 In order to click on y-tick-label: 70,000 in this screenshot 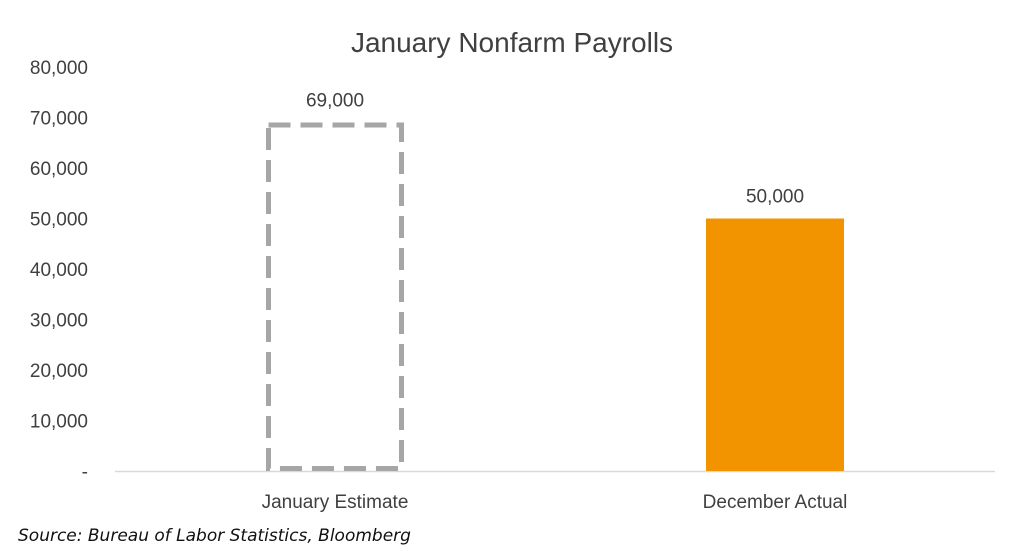, I will do `click(59, 119)`.